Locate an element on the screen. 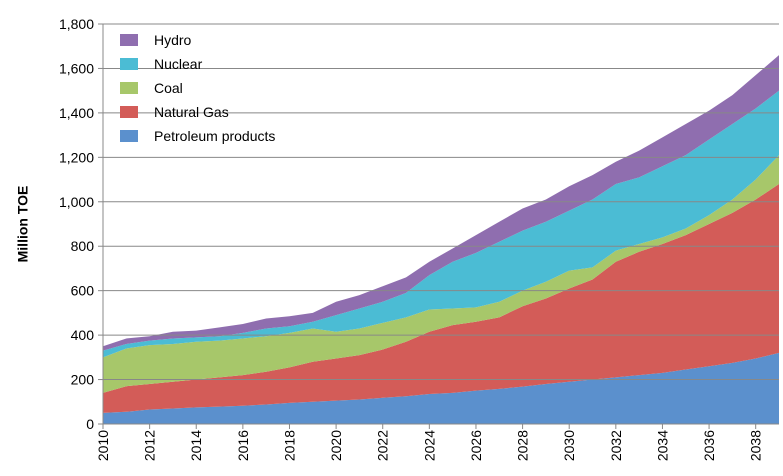 Image resolution: width=783 pixels, height=476 pixels. x-tick-label: 2034 is located at coordinates (662, 445).